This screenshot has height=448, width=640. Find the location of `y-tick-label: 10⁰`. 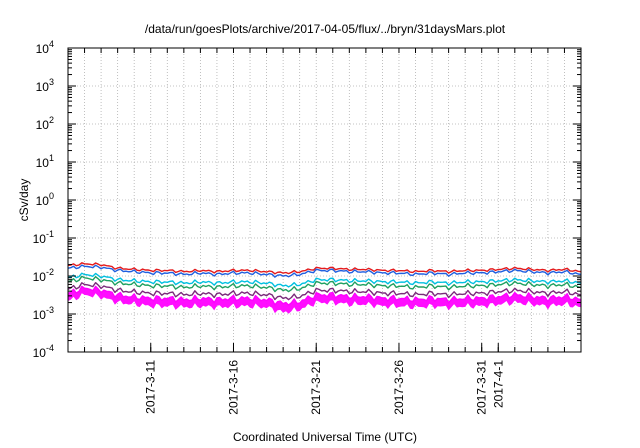

y-tick-label: 10⁰ is located at coordinates (45, 199).